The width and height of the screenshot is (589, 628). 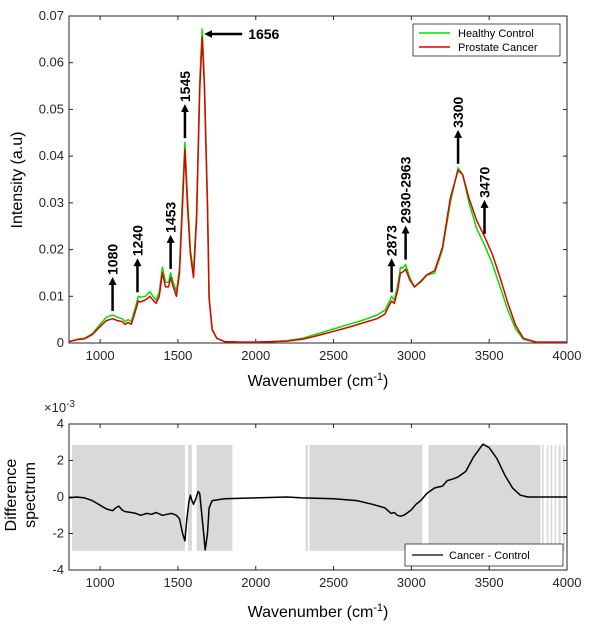 I want to click on difference-spectrum-line, so click(x=318, y=497).